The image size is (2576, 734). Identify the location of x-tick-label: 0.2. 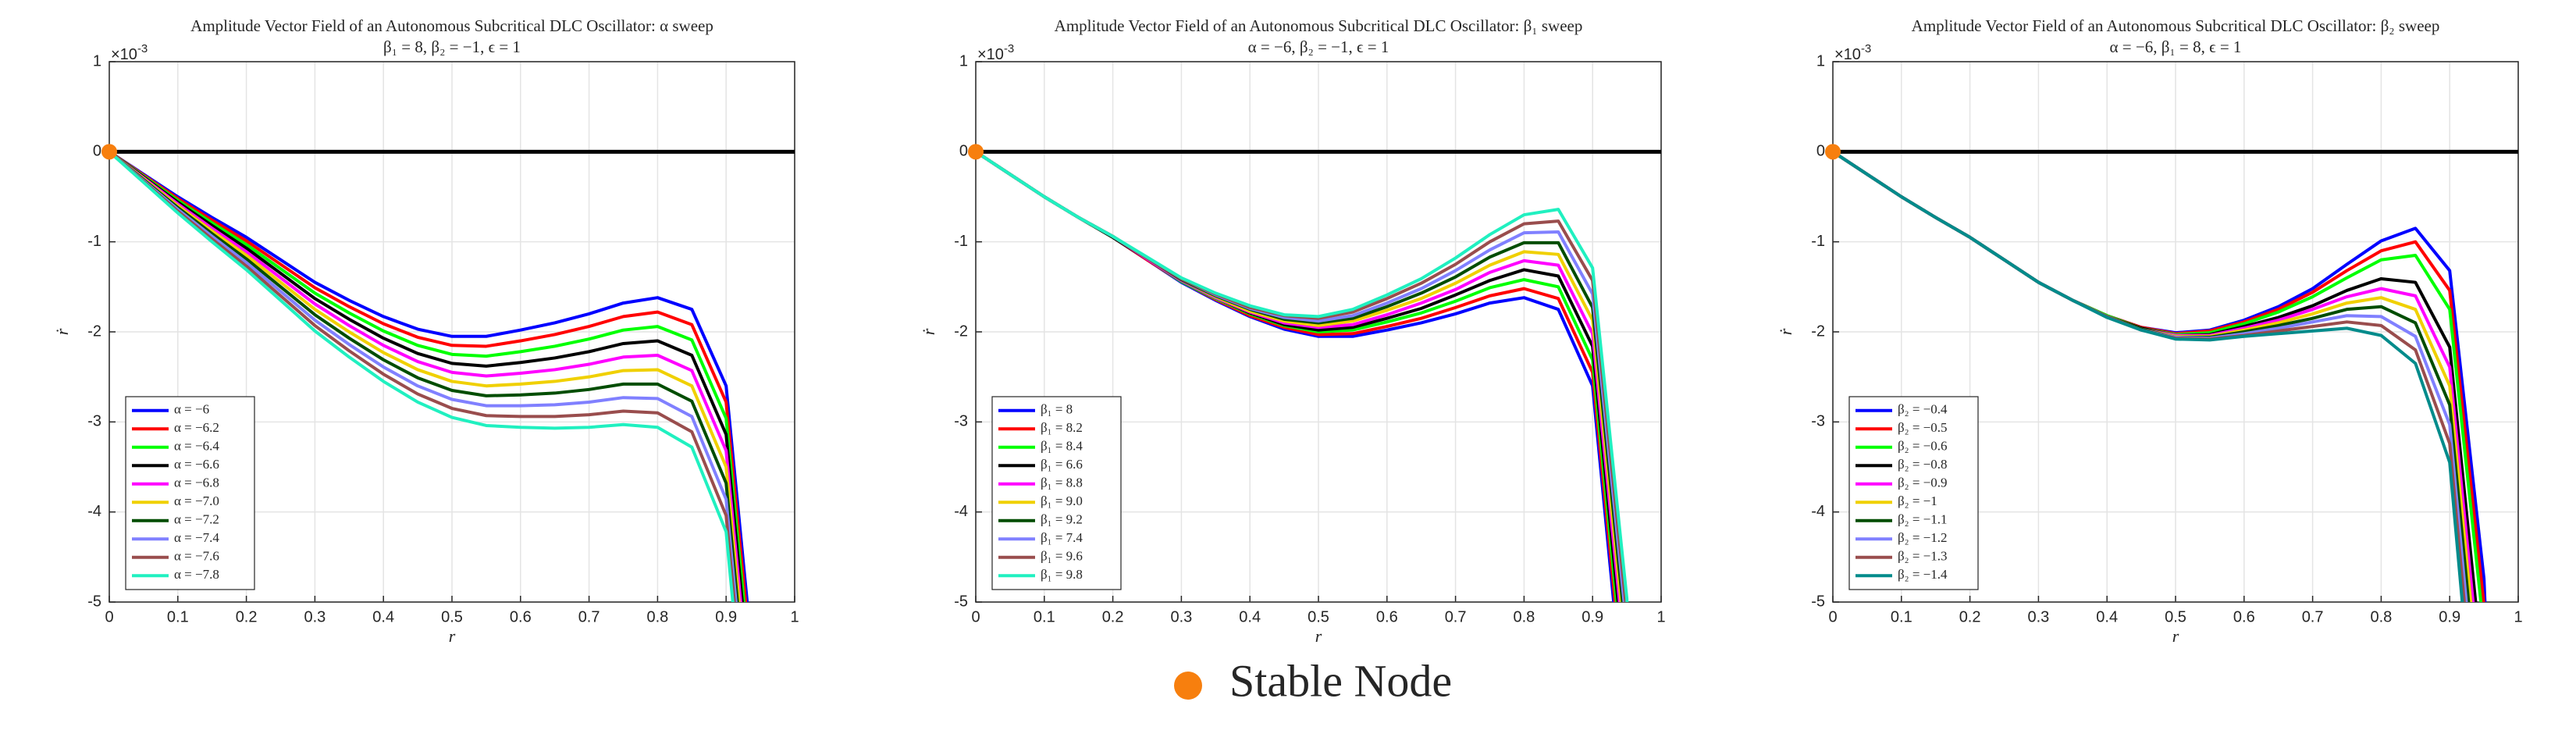
(247, 616).